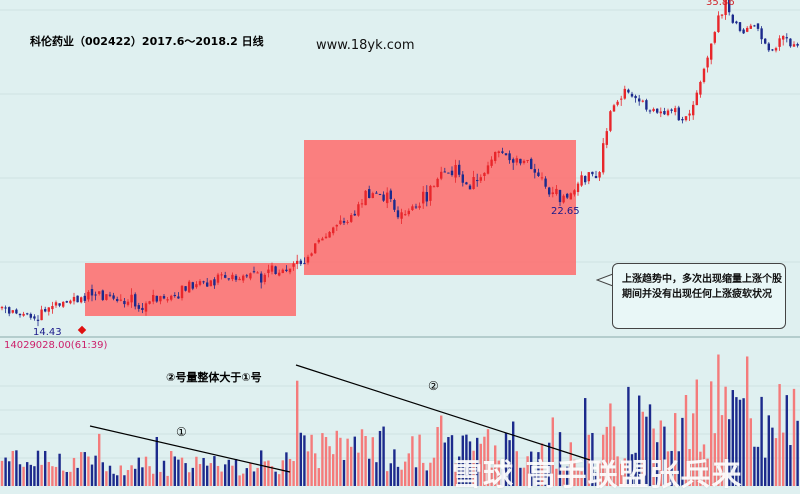 The width and height of the screenshot is (800, 494). Describe the element at coordinates (47, 332) in the screenshot. I see `price-low-label: 14.43` at that location.